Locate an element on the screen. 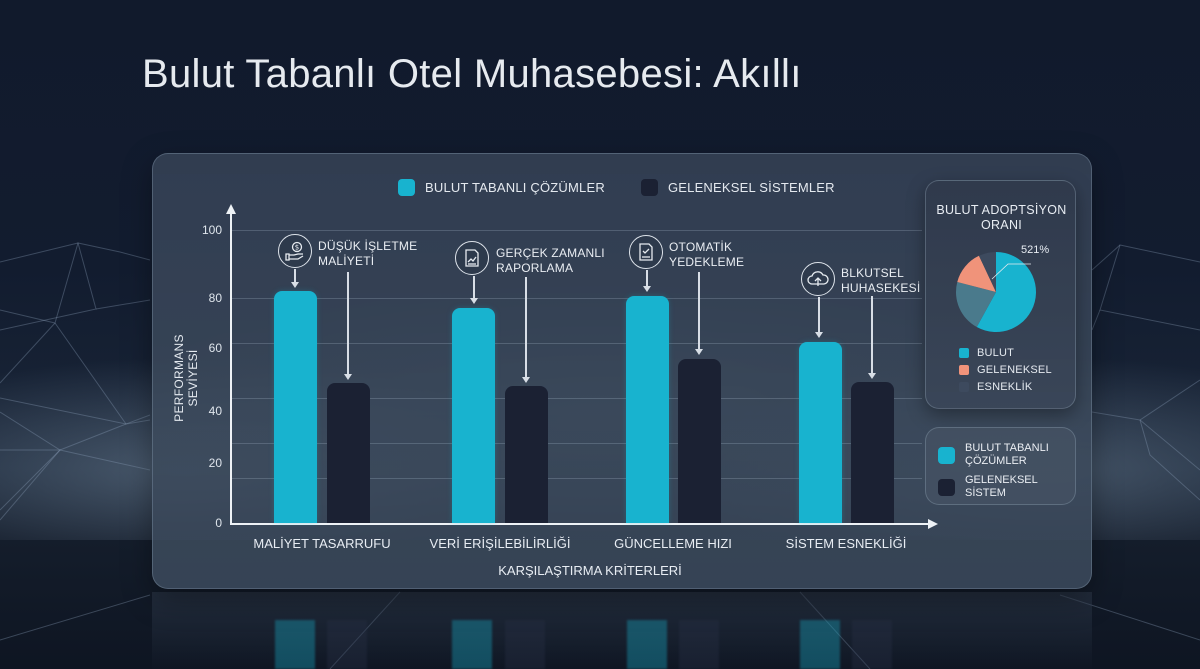  pie-callout-value: 521% is located at coordinates (1035, 250).